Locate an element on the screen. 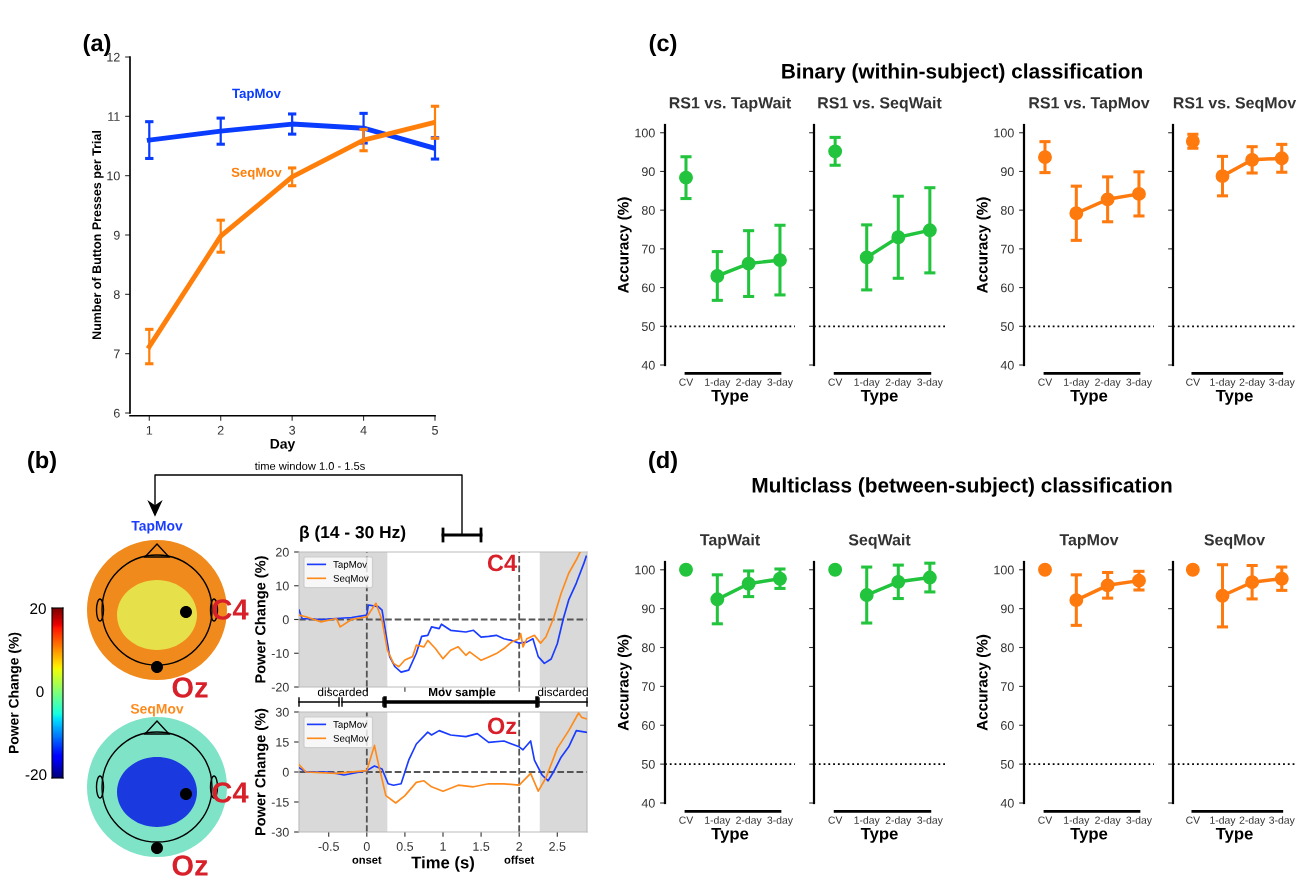 The image size is (1296, 882). y-tick-label: 80 is located at coordinates (1007, 648).